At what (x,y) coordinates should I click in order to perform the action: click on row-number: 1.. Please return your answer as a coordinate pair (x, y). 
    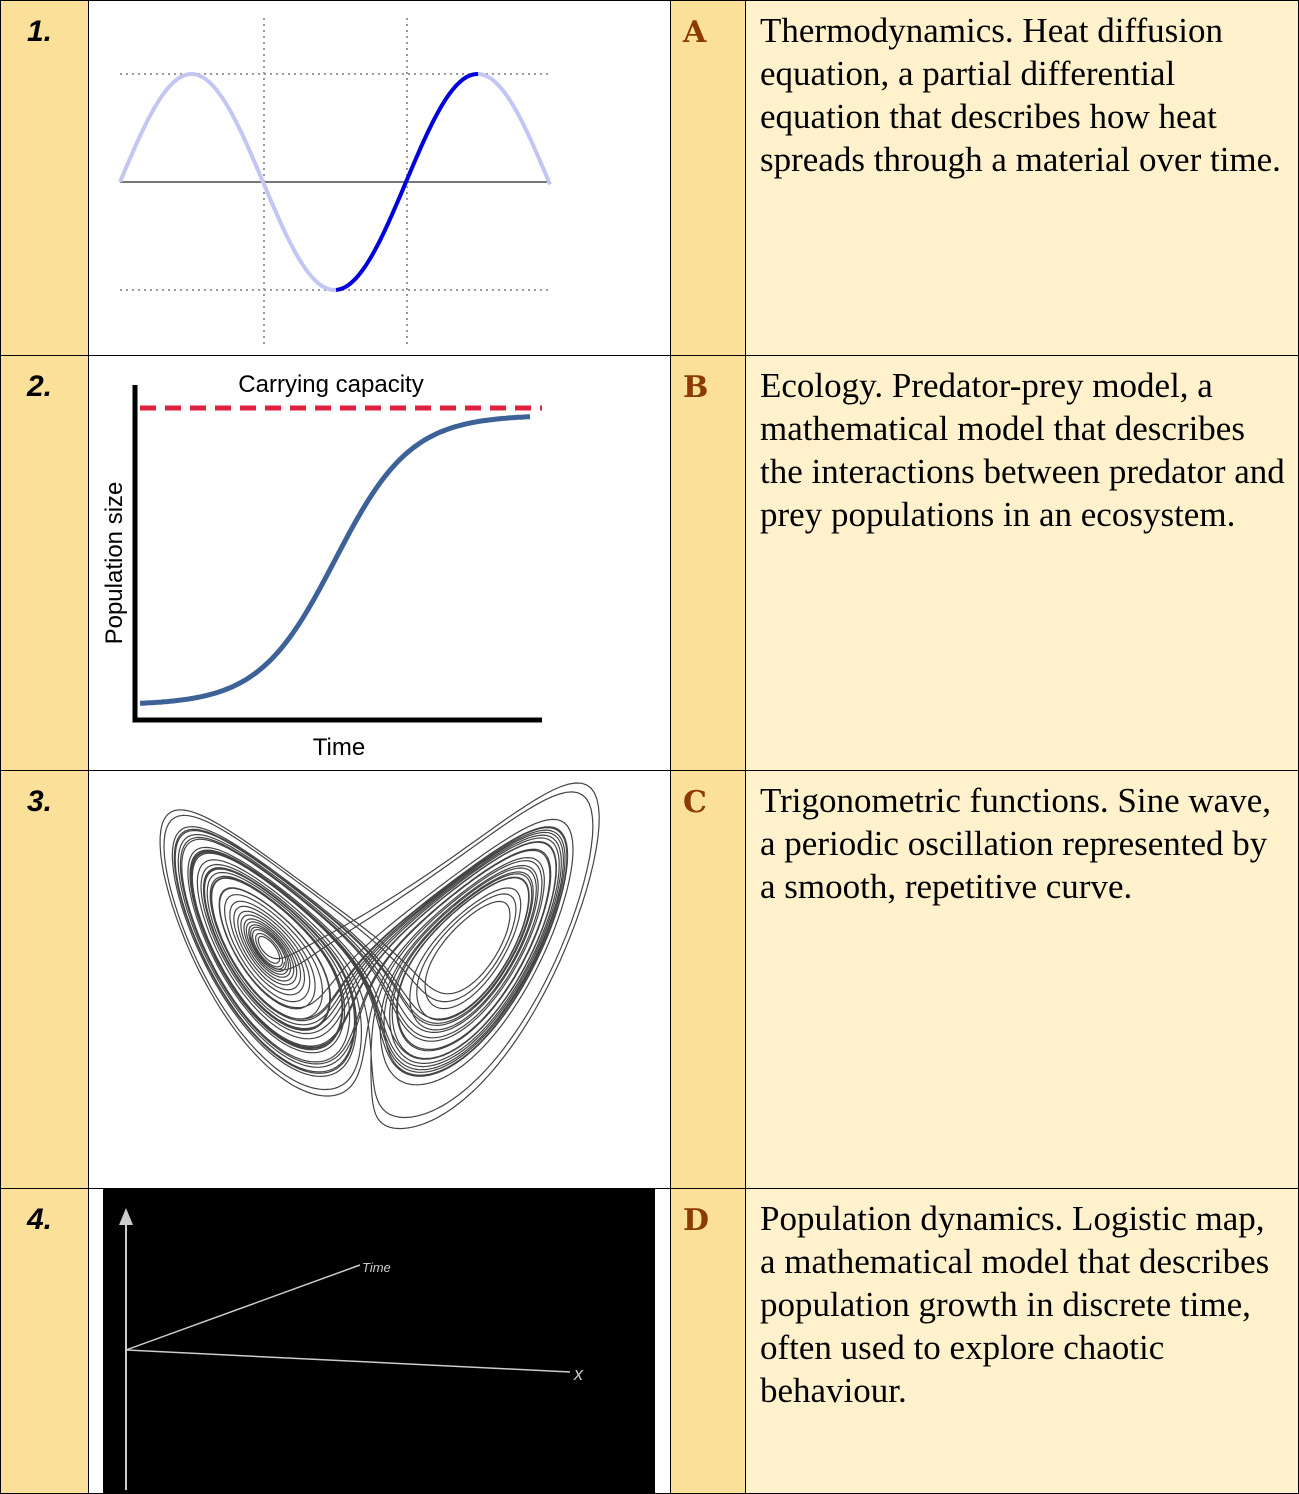
    Looking at the image, I should click on (44, 178).